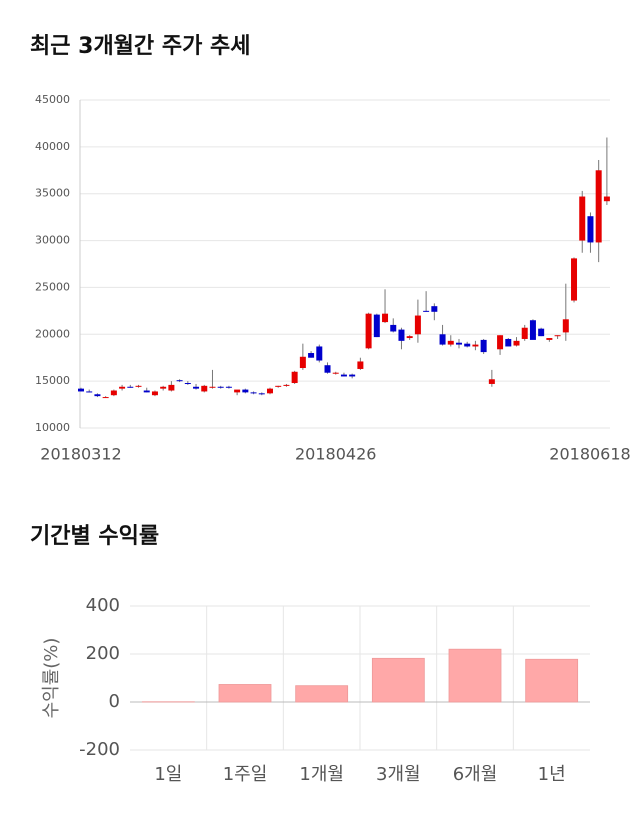 This screenshot has height=814, width=640. Describe the element at coordinates (99, 749) in the screenshot. I see `y-tick-label: -200` at that location.